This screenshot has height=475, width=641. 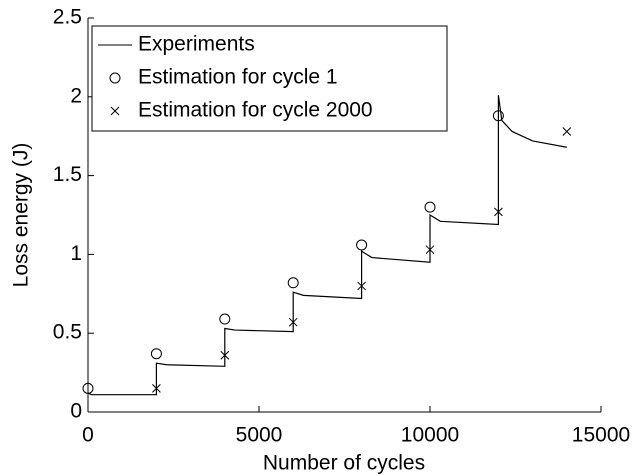 I want to click on y-tick-label: 0, so click(x=76, y=411).